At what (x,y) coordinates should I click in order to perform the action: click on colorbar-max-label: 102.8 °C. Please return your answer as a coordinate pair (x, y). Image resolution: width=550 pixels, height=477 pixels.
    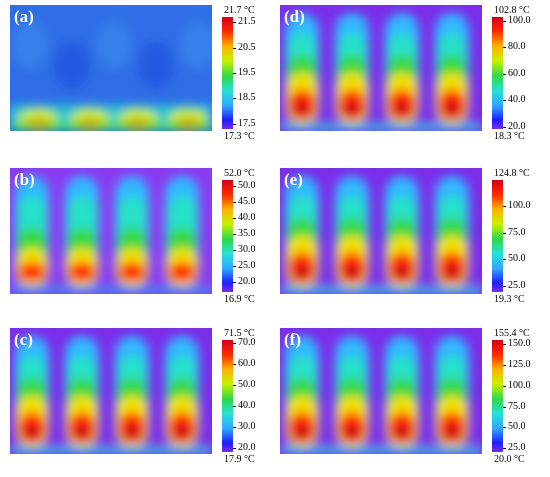
    Looking at the image, I should click on (512, 10).